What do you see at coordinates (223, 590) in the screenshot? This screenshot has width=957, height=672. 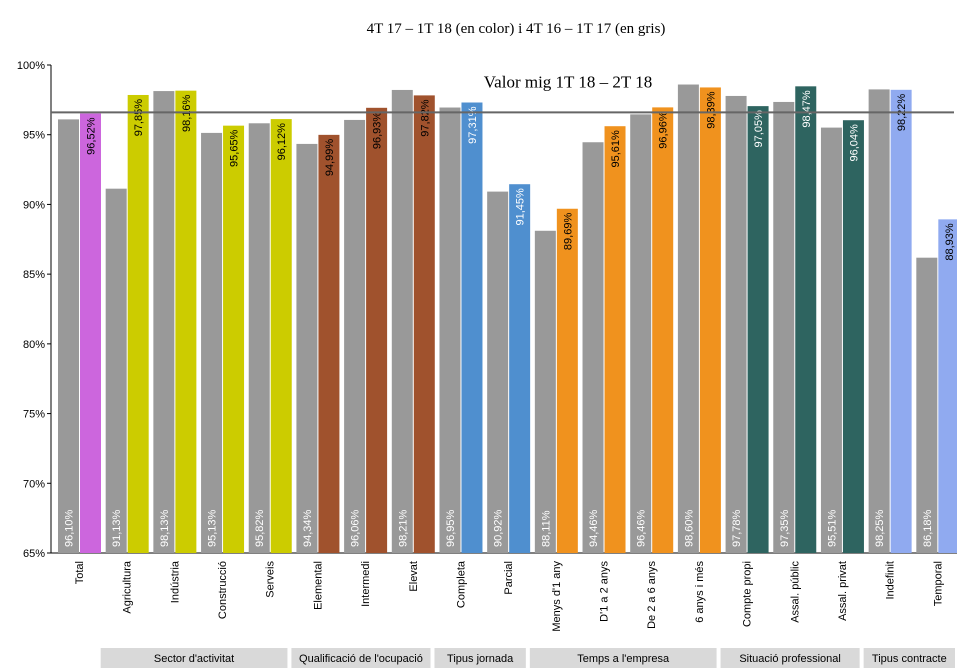 I see `category-label-3: Construcció` at bounding box center [223, 590].